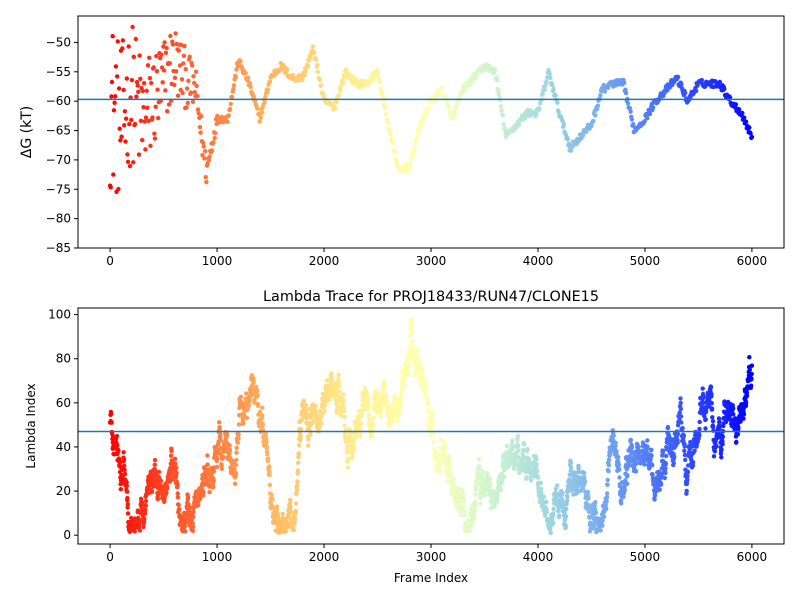  What do you see at coordinates (63, 359) in the screenshot?
I see `y-tick-label: 80` at bounding box center [63, 359].